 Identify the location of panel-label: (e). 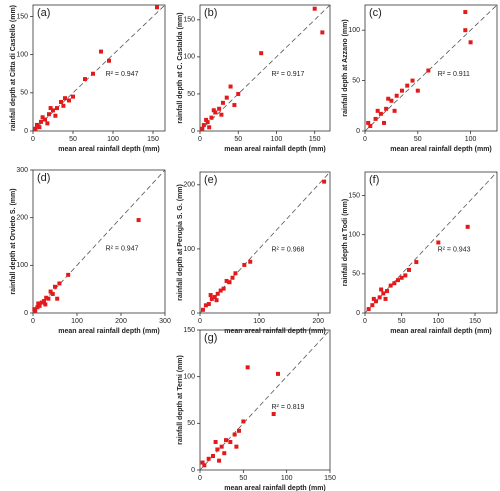
(210, 180).